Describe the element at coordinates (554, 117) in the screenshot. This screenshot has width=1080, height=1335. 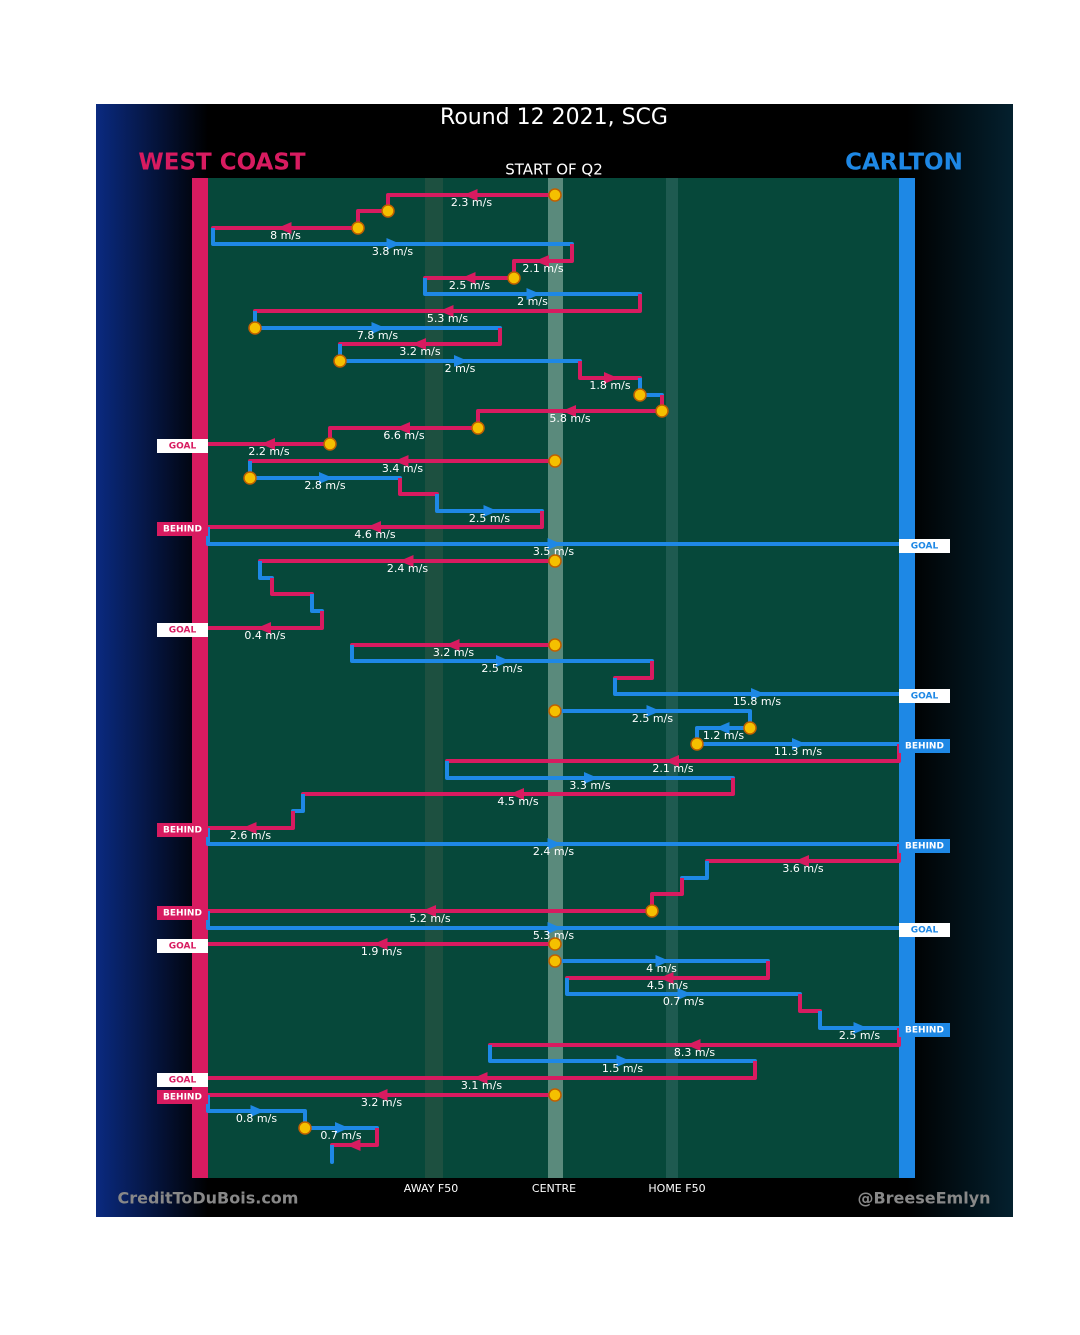
I see `title: Round 12 2021, SCG` at that location.